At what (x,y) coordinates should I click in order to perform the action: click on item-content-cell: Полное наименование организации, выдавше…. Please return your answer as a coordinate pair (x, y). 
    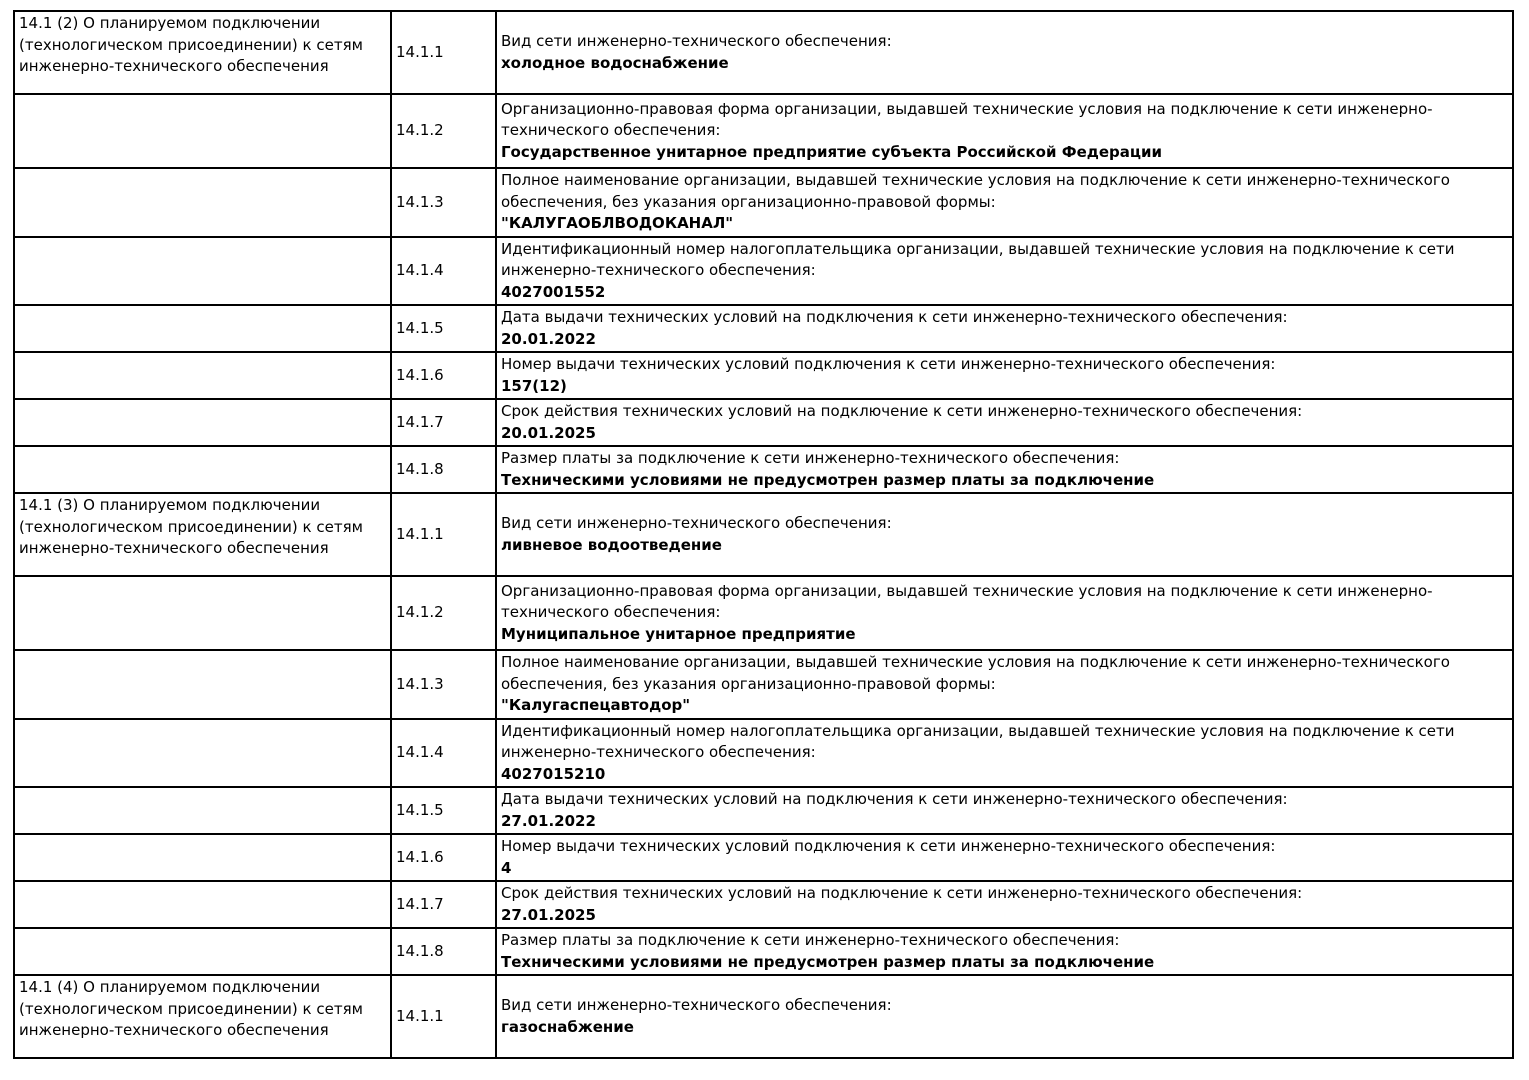
    Looking at the image, I should click on (1004, 684).